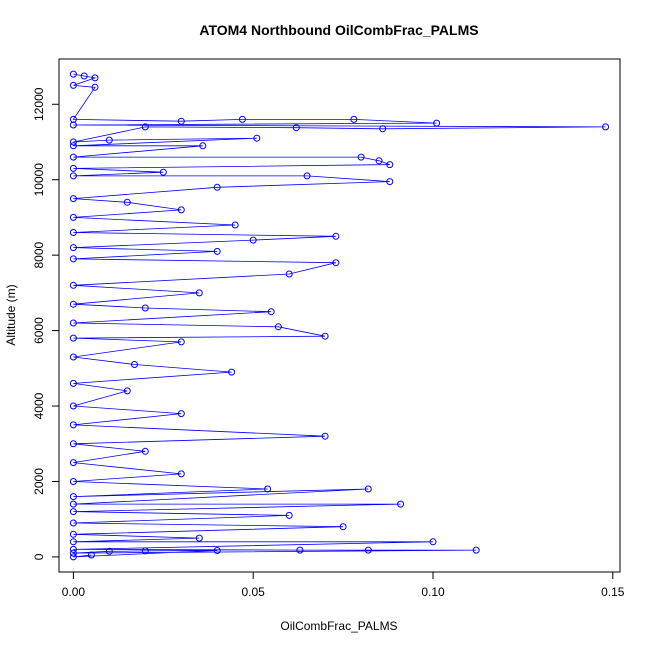  I want to click on y-axis-label: Altitude (m), so click(11, 314).